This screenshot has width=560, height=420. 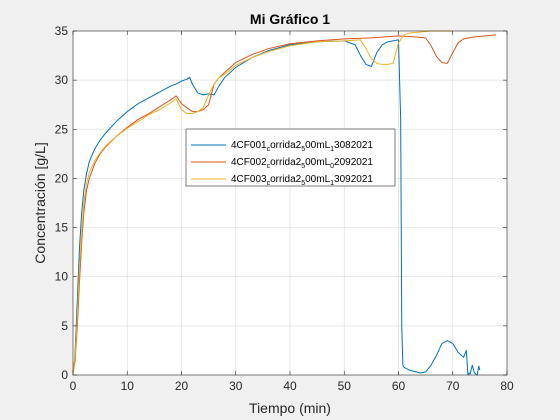 What do you see at coordinates (353, 179) in the screenshot?
I see `legend-text: 3092021` at bounding box center [353, 179].